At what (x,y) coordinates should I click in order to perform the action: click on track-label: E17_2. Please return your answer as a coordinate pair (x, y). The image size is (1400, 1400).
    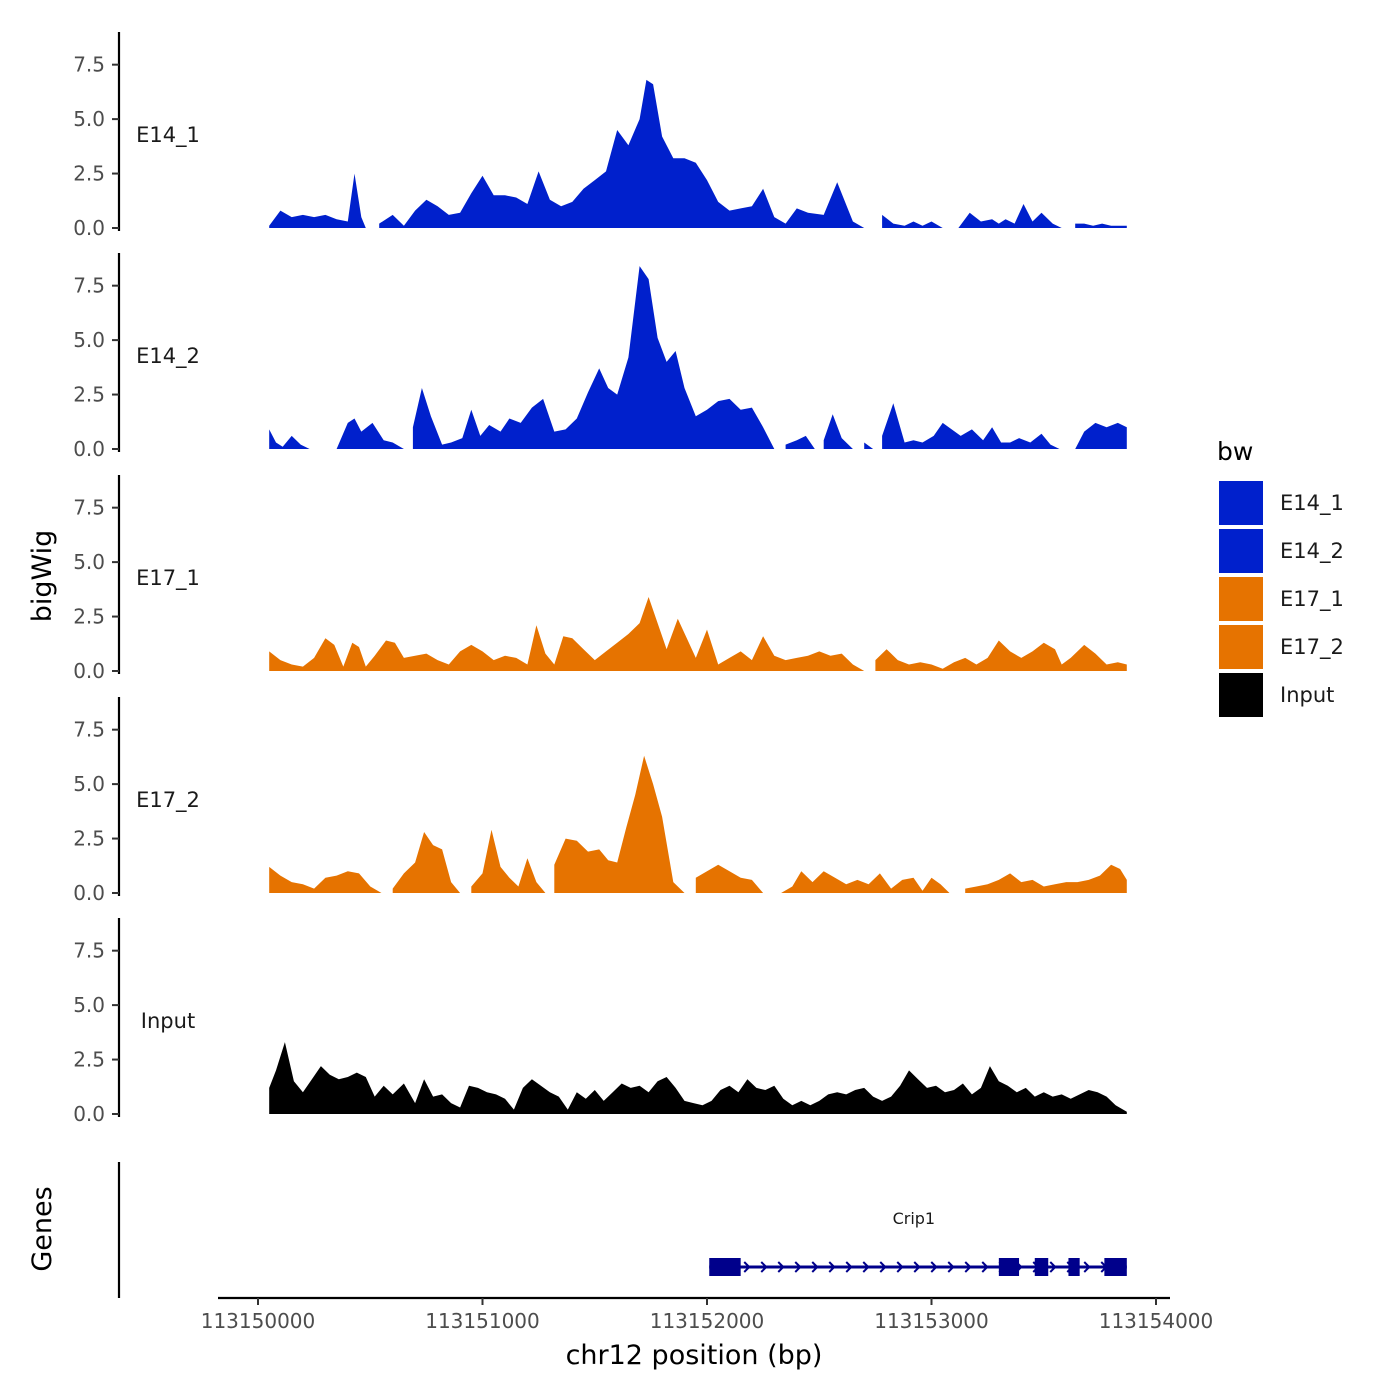
    Looking at the image, I should click on (168, 800).